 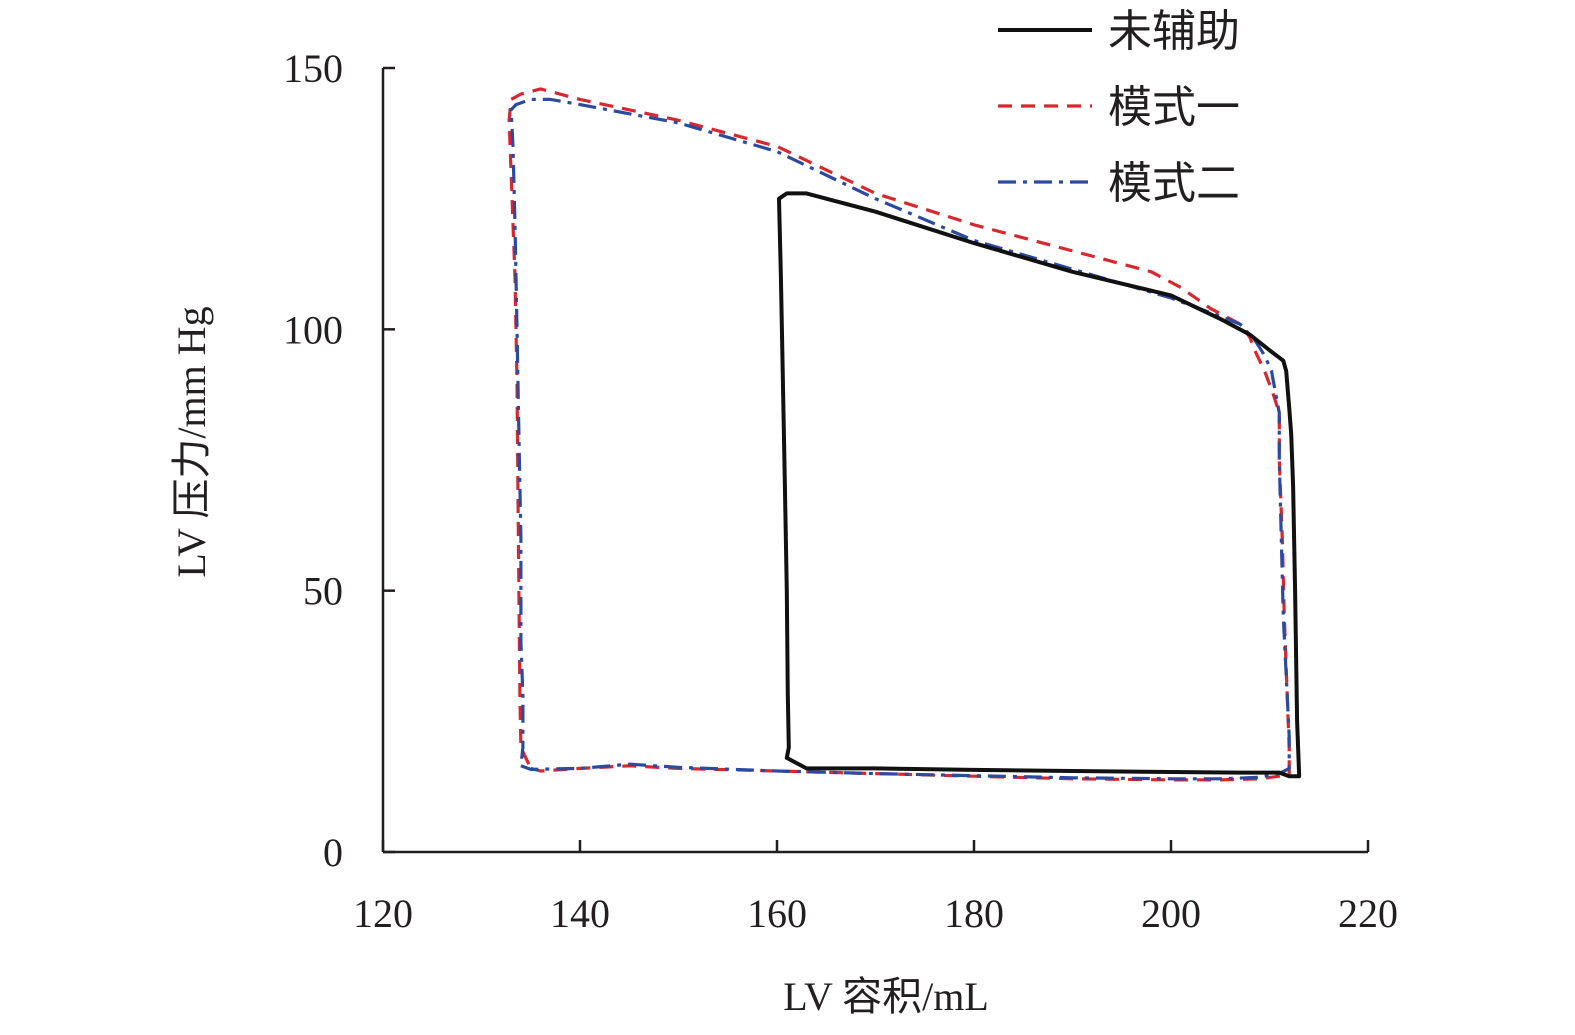 I want to click on x-axis-title: LV 容积/mL, so click(x=886, y=996).